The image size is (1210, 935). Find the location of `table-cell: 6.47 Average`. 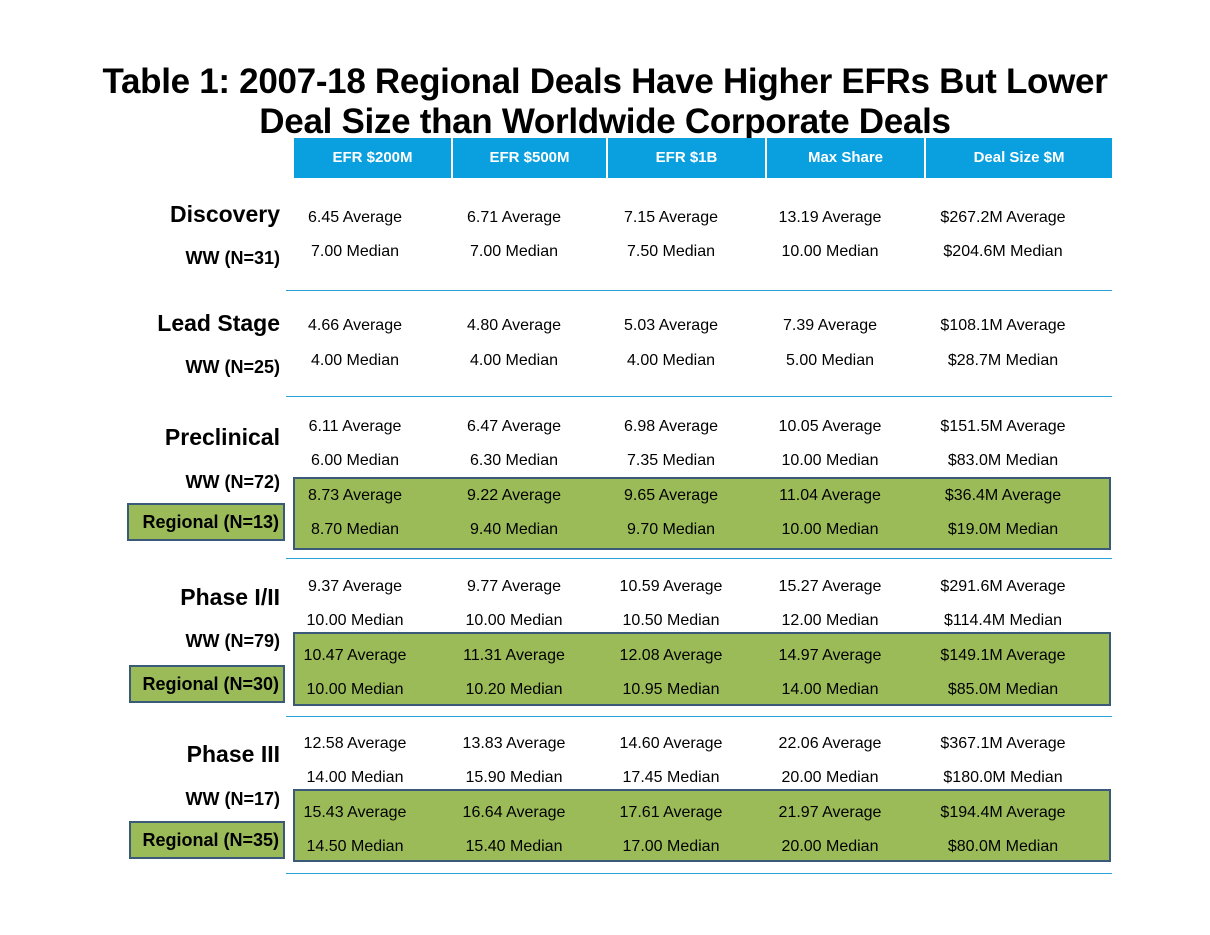

table-cell: 6.47 Average is located at coordinates (513, 426).